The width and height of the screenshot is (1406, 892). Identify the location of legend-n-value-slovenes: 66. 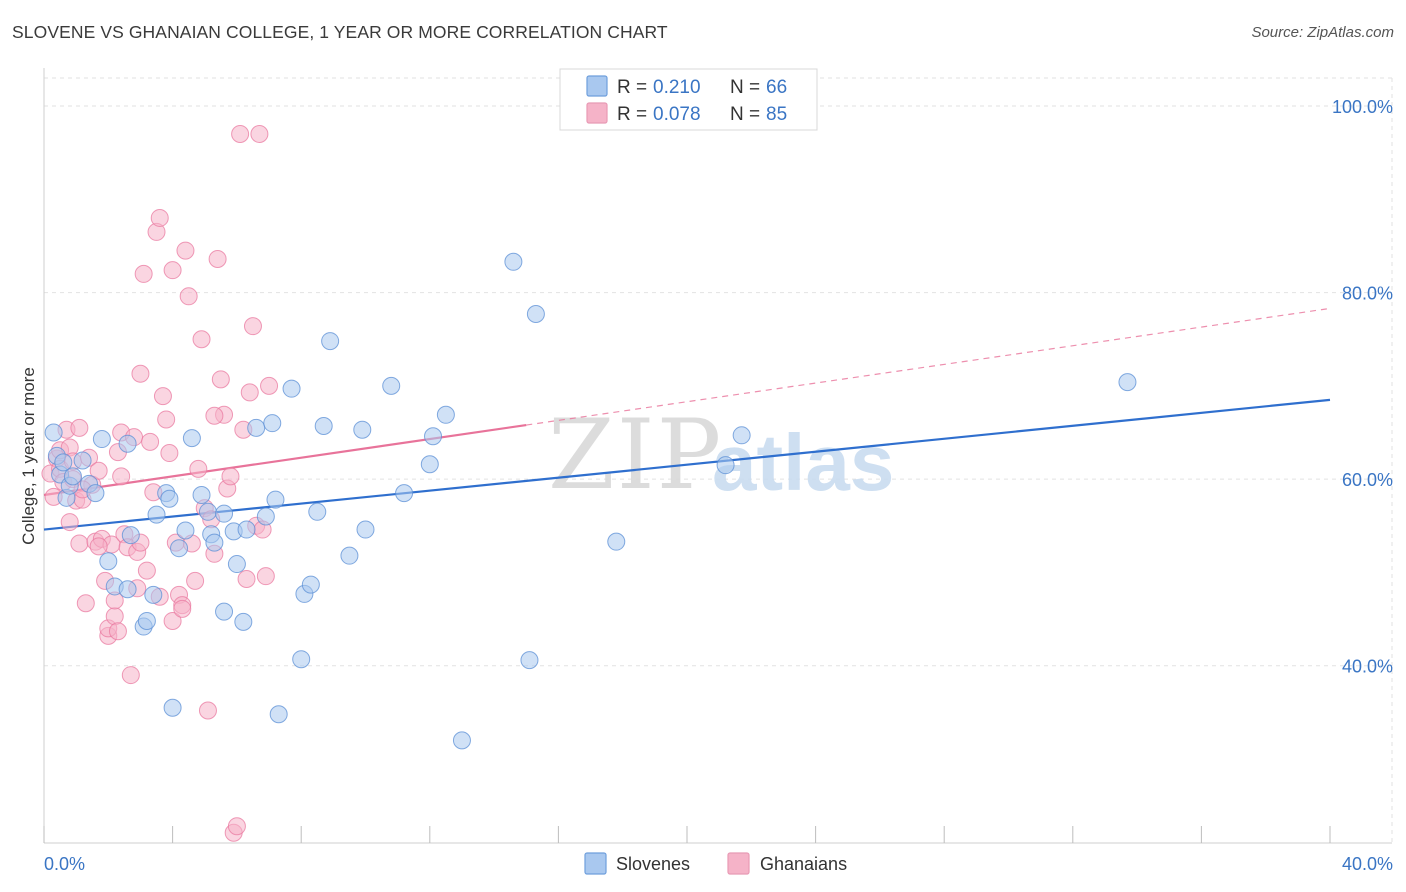
(776, 87).